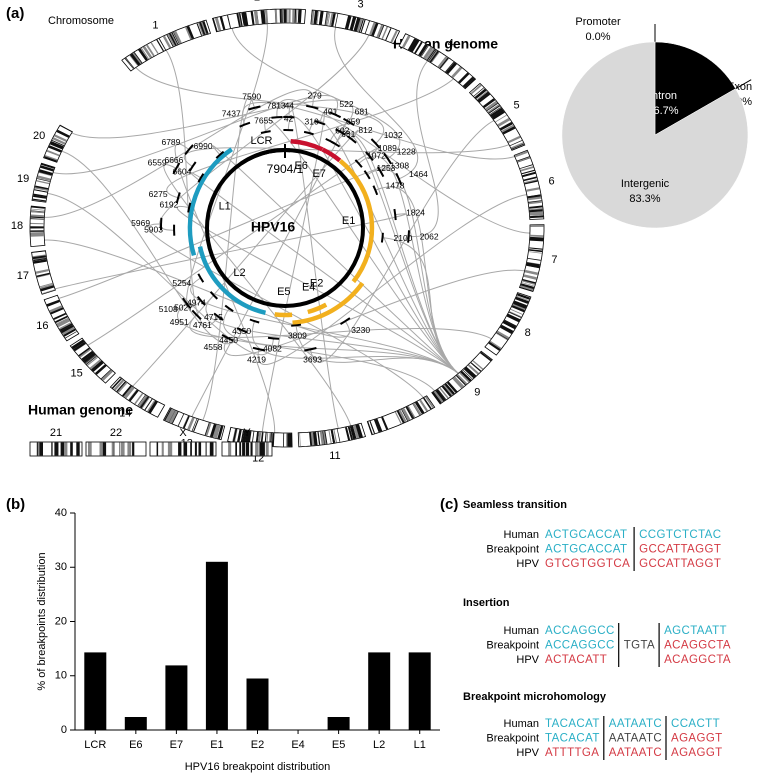 The width and height of the screenshot is (767, 780). What do you see at coordinates (663, 96) in the screenshot?
I see `pie-label: Intron` at bounding box center [663, 96].